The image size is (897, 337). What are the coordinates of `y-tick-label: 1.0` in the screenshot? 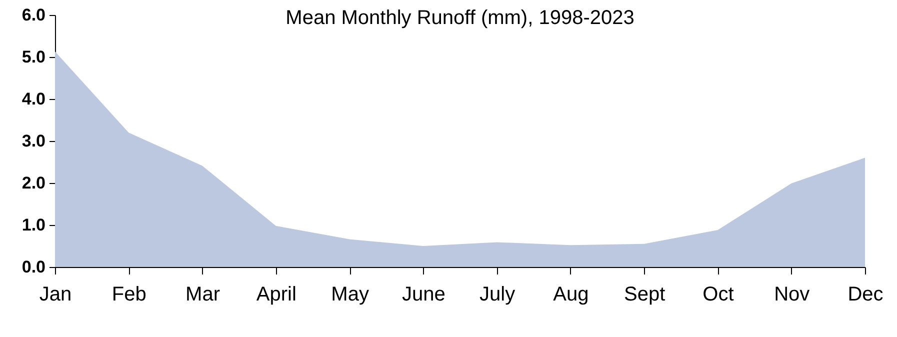 It's located at (34, 225).